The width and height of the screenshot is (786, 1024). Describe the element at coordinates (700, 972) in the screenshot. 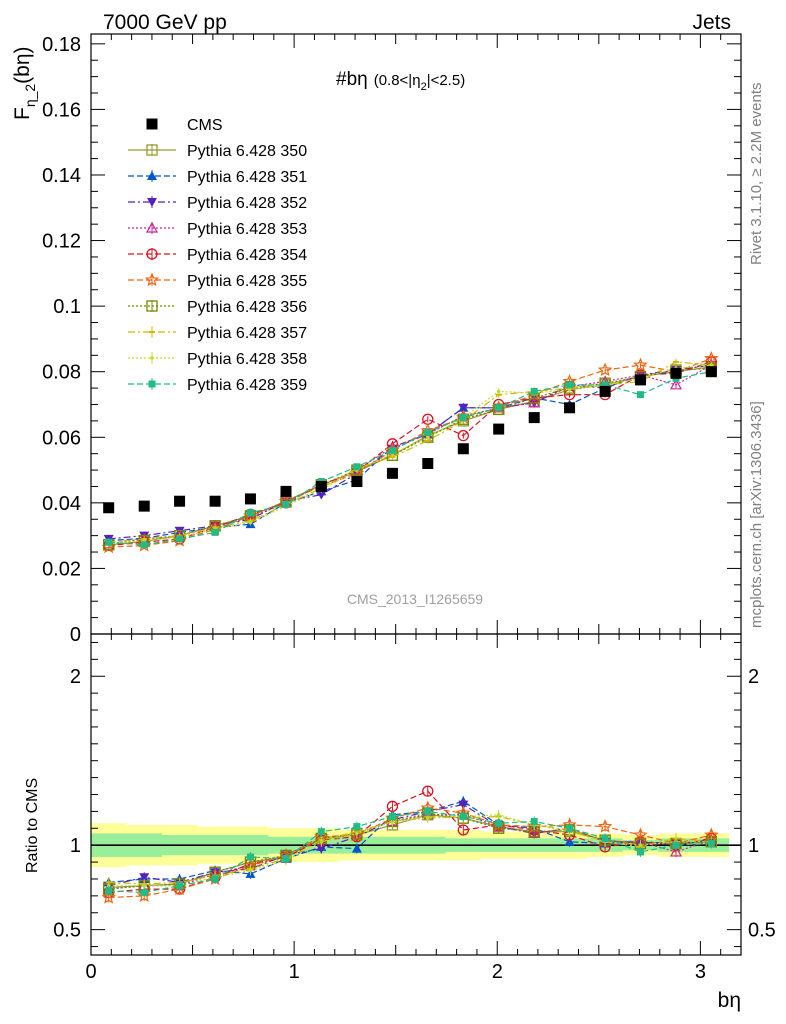

I see `x-tick-label: 3` at that location.